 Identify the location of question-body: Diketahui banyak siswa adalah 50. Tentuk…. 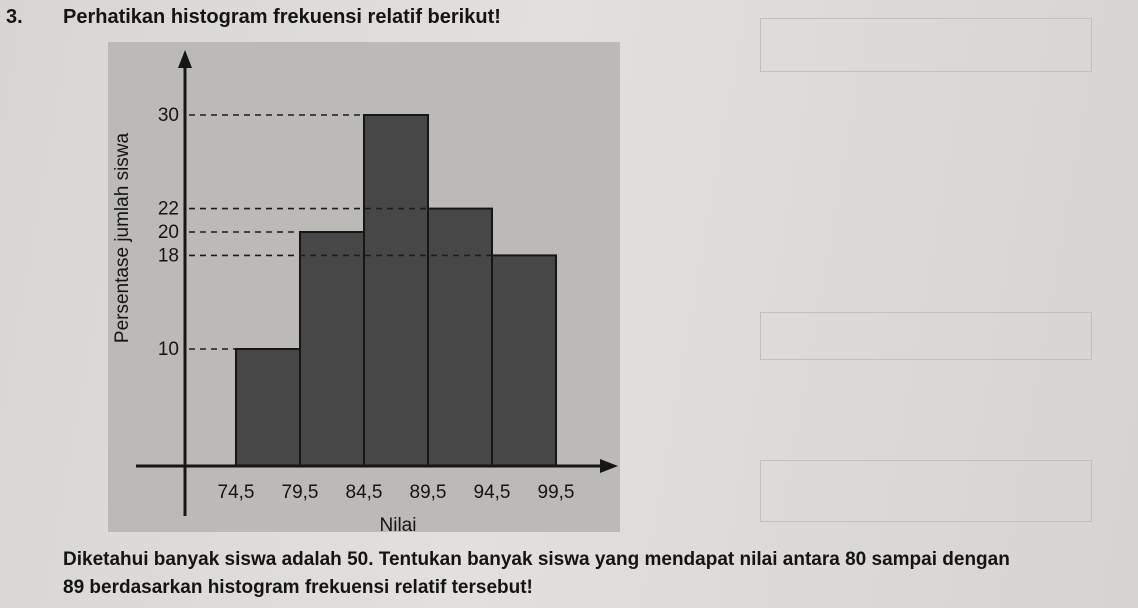
(600, 574).